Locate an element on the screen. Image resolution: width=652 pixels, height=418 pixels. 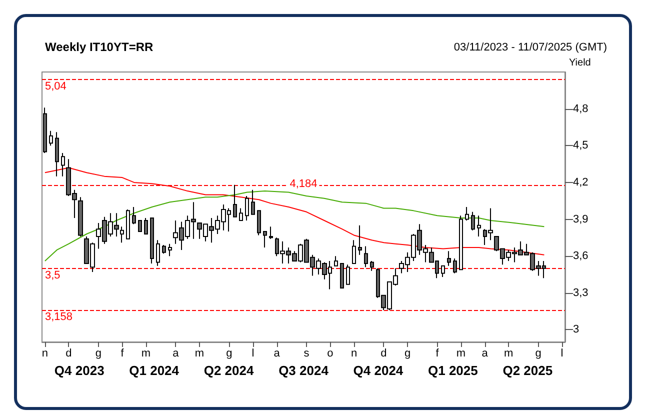
x-tick-label: s is located at coordinates (307, 354).